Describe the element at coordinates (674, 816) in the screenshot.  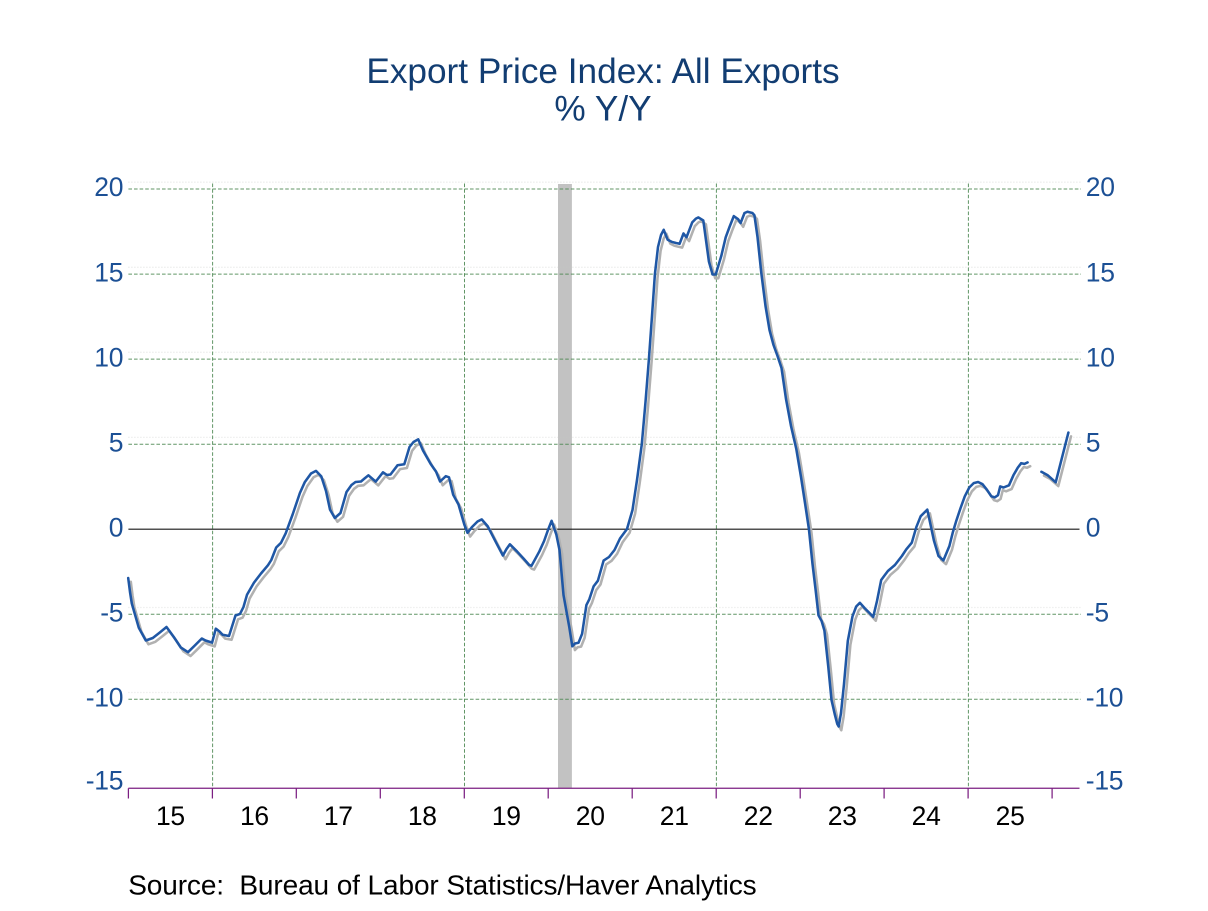
I see `svg-text: 21` at that location.